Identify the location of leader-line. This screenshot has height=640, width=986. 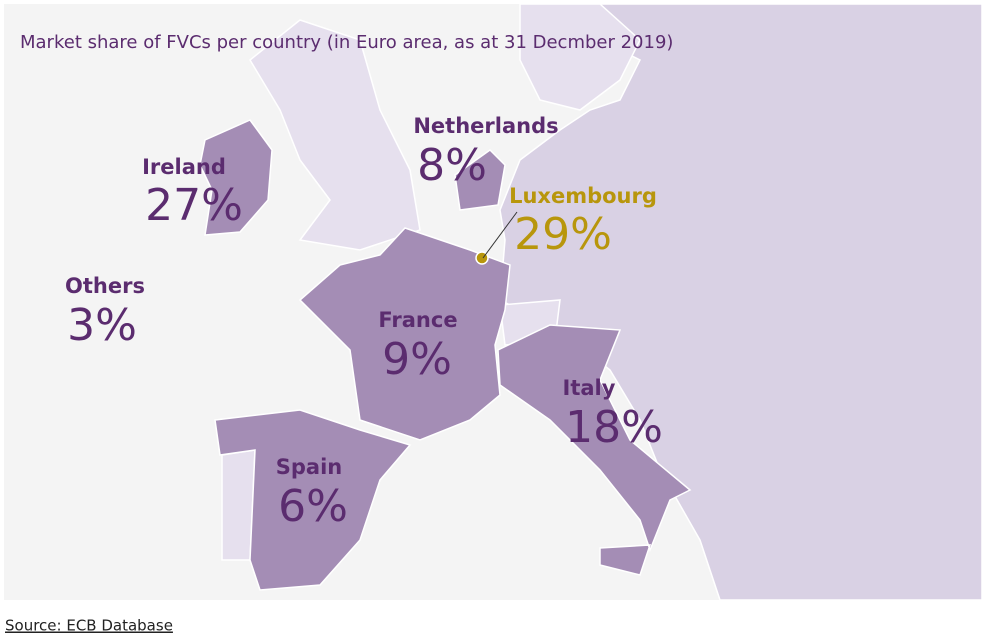
(500, 235).